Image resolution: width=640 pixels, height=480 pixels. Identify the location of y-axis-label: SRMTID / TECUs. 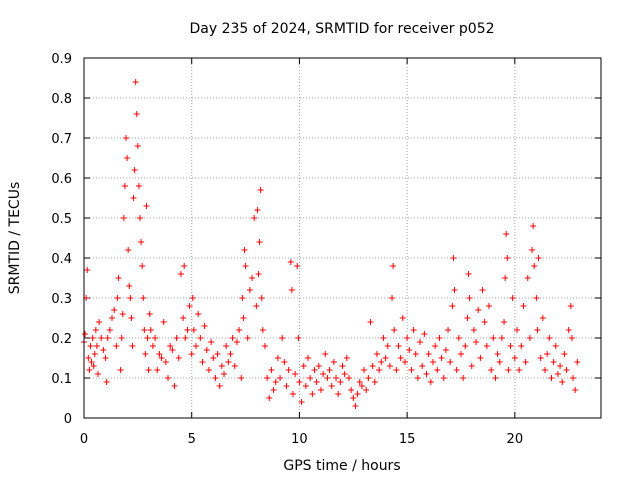
(15, 238).